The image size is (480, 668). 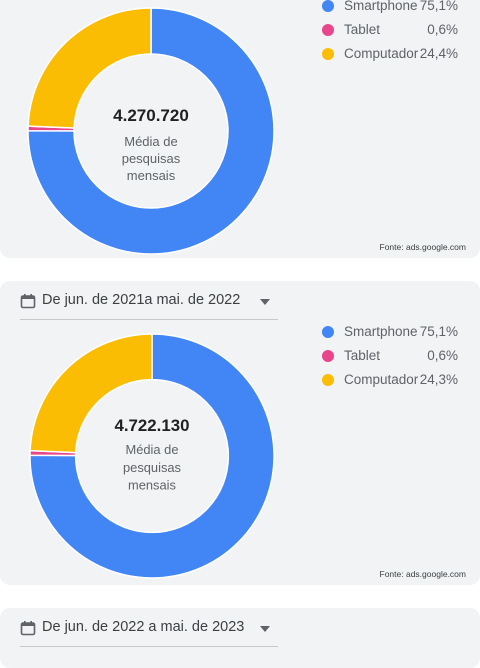 What do you see at coordinates (438, 53) in the screenshot?
I see `legend-value: 24,4%` at bounding box center [438, 53].